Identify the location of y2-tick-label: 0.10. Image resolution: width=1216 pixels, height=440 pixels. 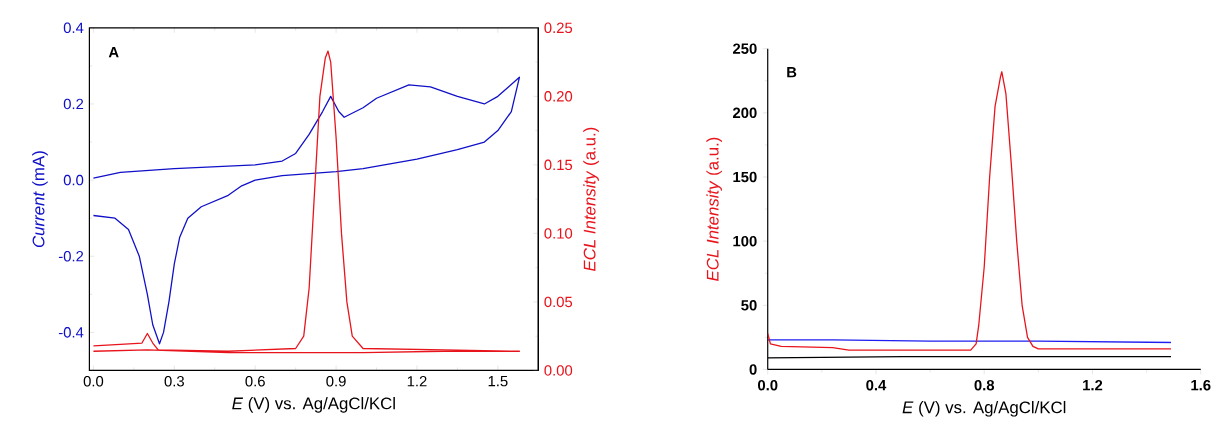
(558, 233).